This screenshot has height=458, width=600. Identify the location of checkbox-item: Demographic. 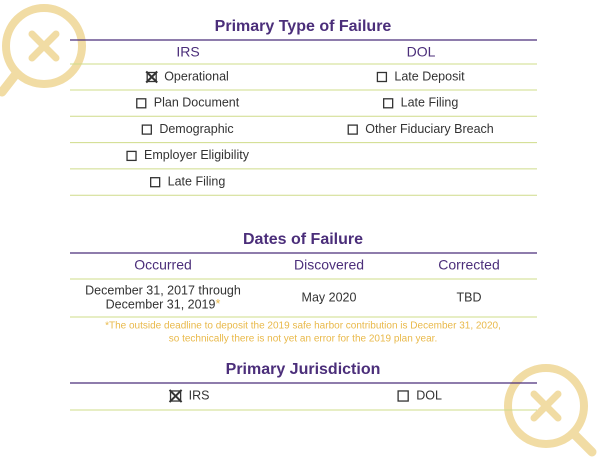
(187, 129).